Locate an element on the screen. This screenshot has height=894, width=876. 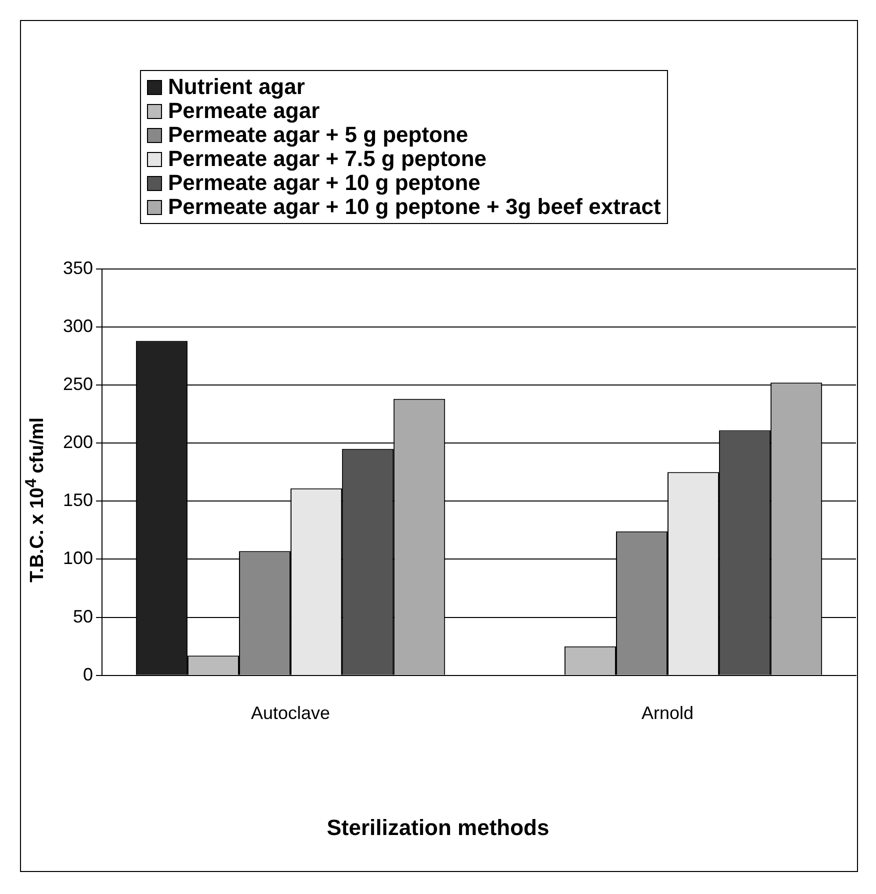
x-tick-label: Autoclave is located at coordinates (290, 713).